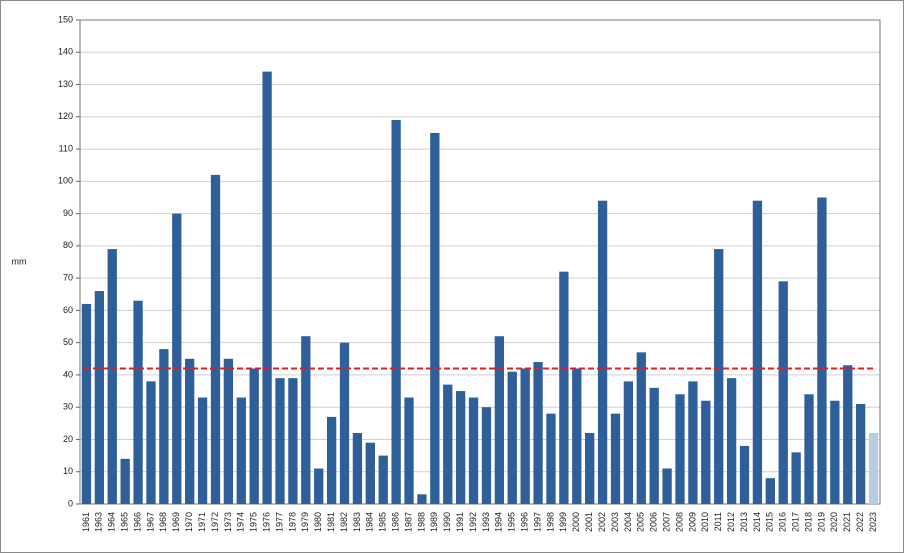 Image resolution: width=904 pixels, height=553 pixels. Describe the element at coordinates (512, 522) in the screenshot. I see `x-tick-label: 1995` at that location.